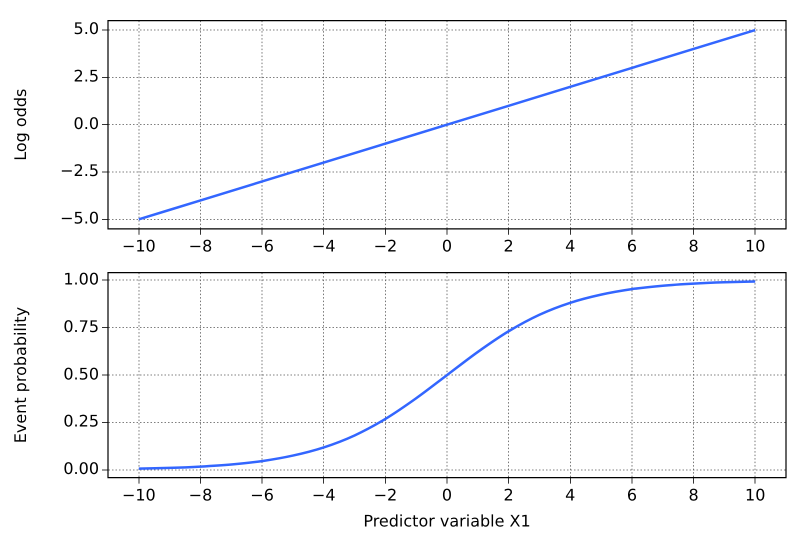 This screenshot has width=806, height=546. Describe the element at coordinates (81, 421) in the screenshot. I see `y-tick-label: 0.25` at that location.